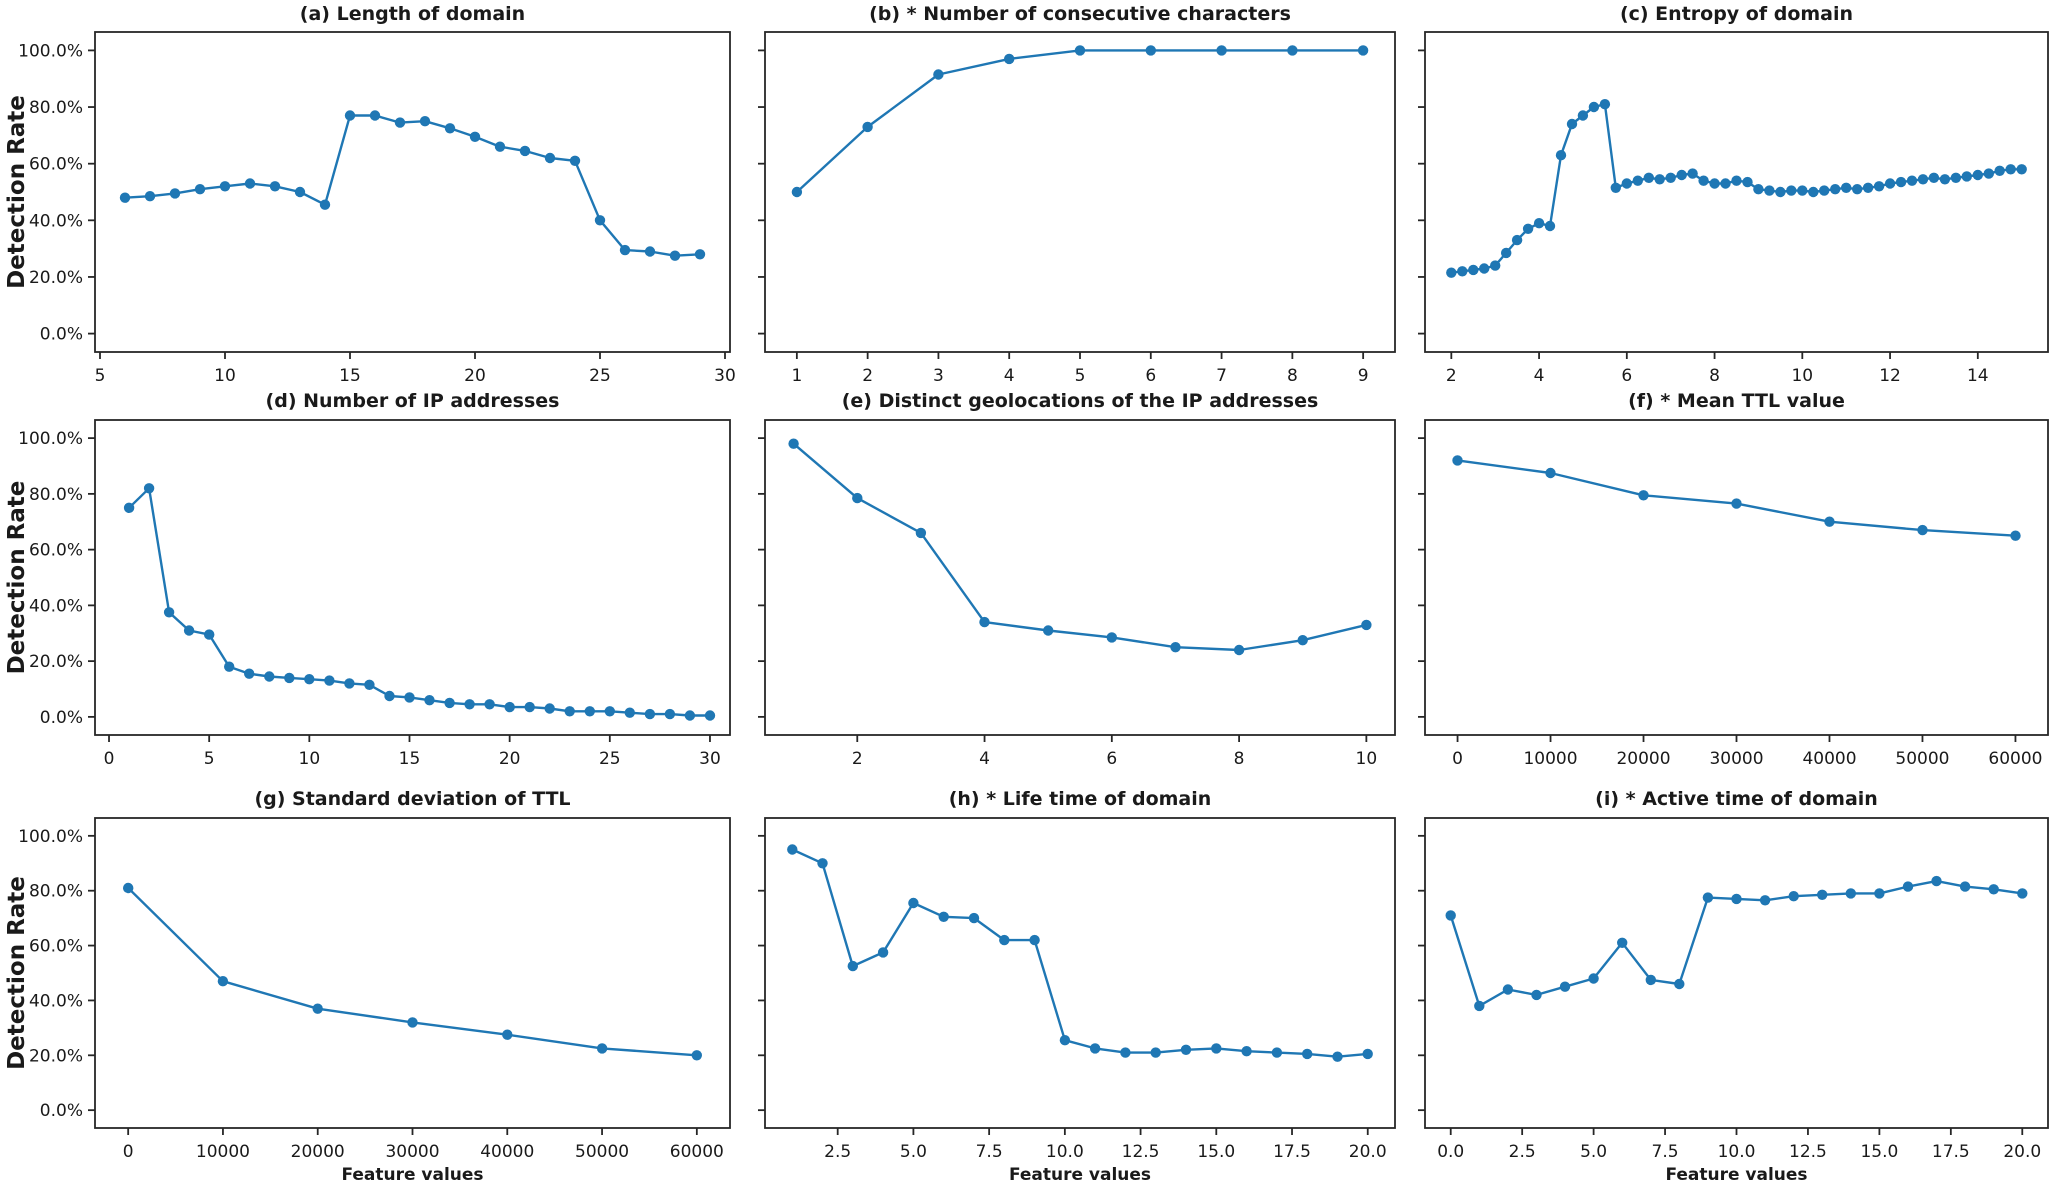  I want to click on series-line-e, so click(1080, 547).